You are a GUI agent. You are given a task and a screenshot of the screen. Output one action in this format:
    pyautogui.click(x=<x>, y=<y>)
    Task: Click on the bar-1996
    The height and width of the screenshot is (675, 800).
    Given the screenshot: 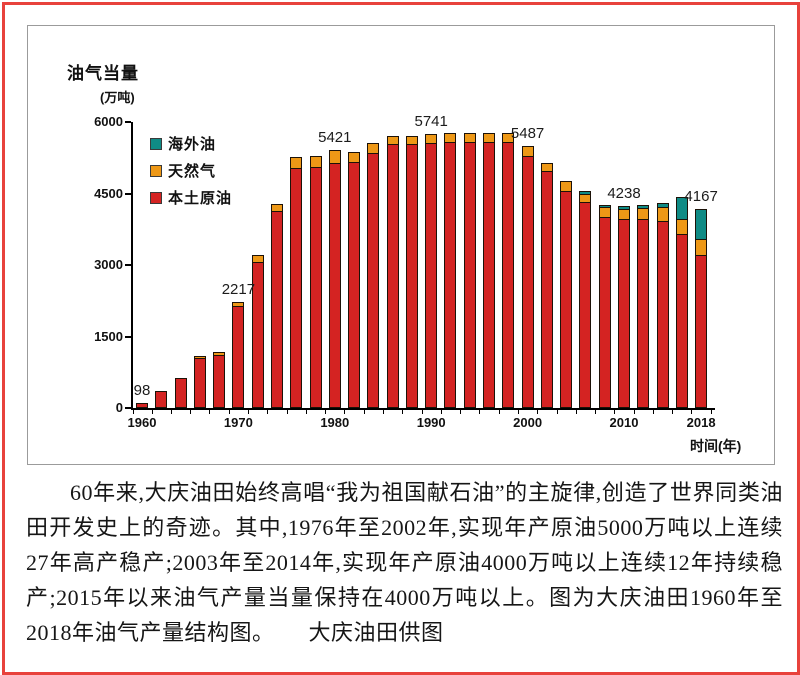 What is the action you would take?
    pyautogui.click(x=489, y=270)
    